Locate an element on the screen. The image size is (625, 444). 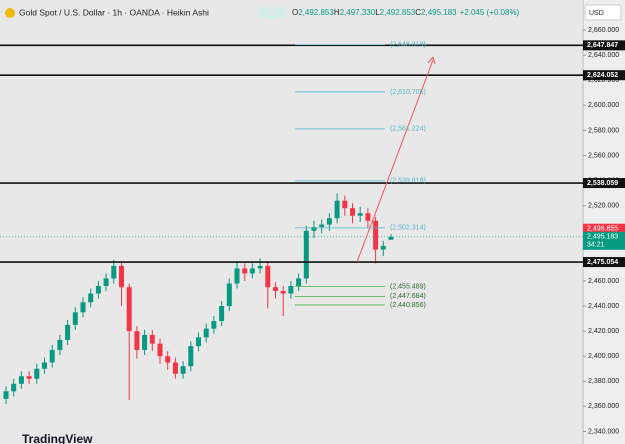
fib-label: (2,610.706) is located at coordinates (408, 92).